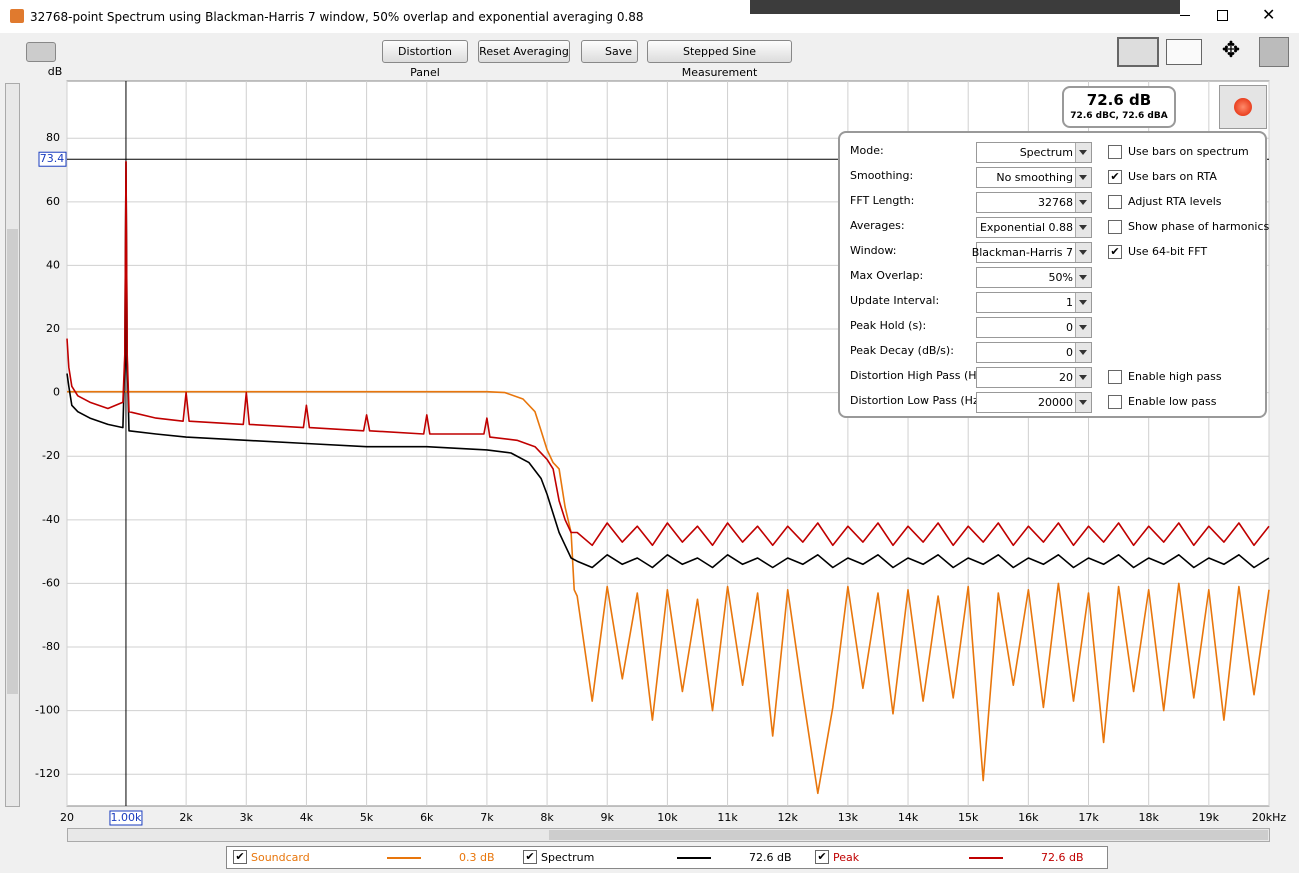 The height and width of the screenshot is (873, 1299). What do you see at coordinates (1274, 52) in the screenshot?
I see `settings-button` at bounding box center [1274, 52].